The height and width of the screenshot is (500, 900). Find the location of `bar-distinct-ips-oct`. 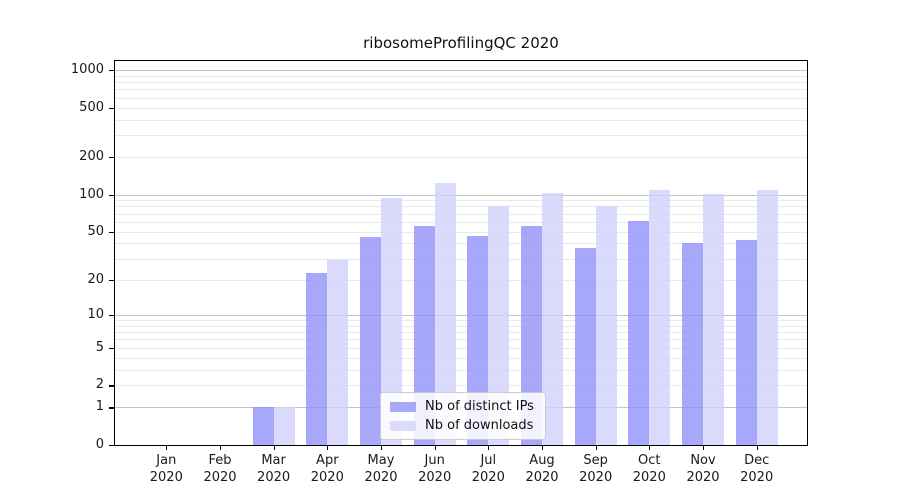

bar-distinct-ips-oct is located at coordinates (639, 333).